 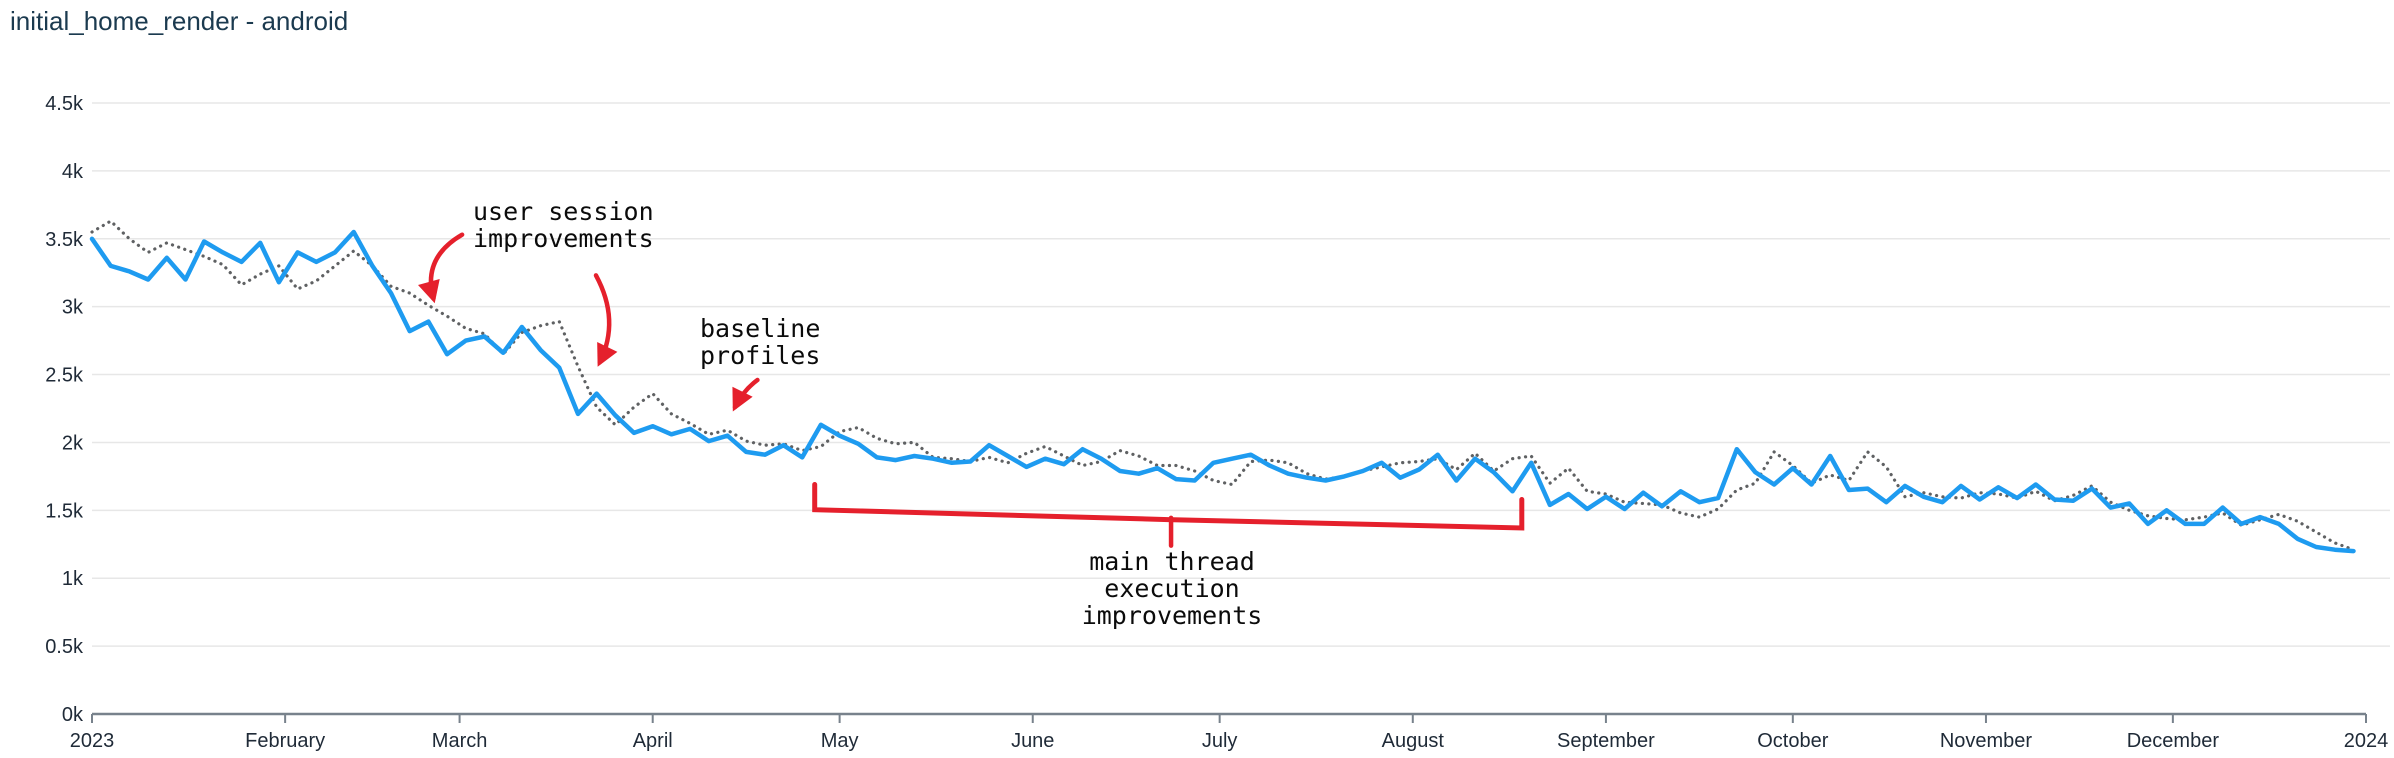 I want to click on x-tick-label: April, so click(x=653, y=741).